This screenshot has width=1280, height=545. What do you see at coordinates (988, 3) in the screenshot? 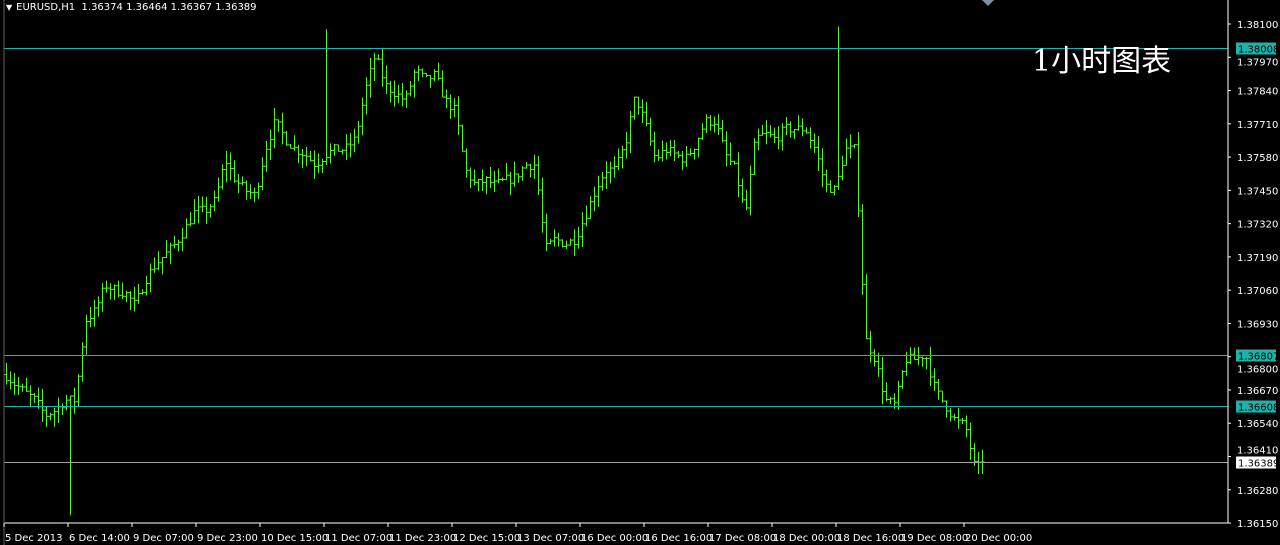
I see `chart-shift-marker-icon` at bounding box center [988, 3].